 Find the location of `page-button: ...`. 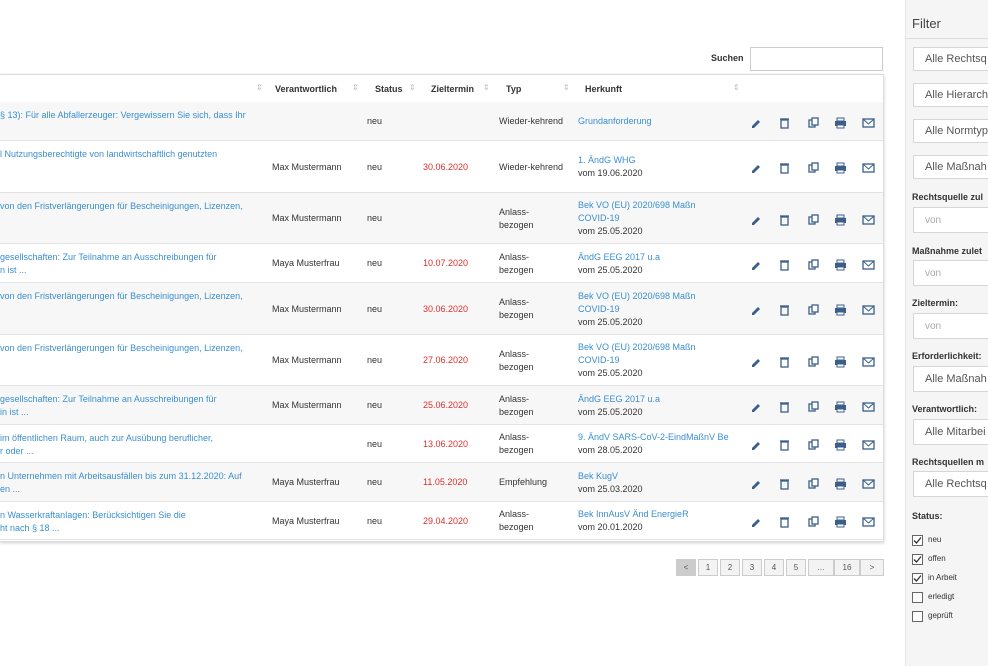

page-button: ... is located at coordinates (821, 567).